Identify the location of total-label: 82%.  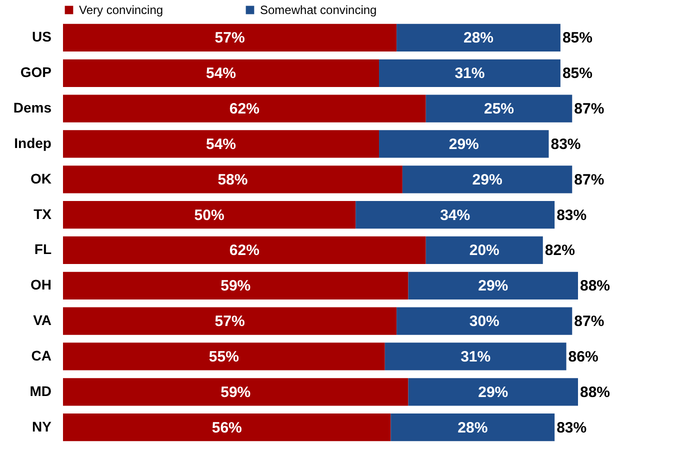
(559, 251).